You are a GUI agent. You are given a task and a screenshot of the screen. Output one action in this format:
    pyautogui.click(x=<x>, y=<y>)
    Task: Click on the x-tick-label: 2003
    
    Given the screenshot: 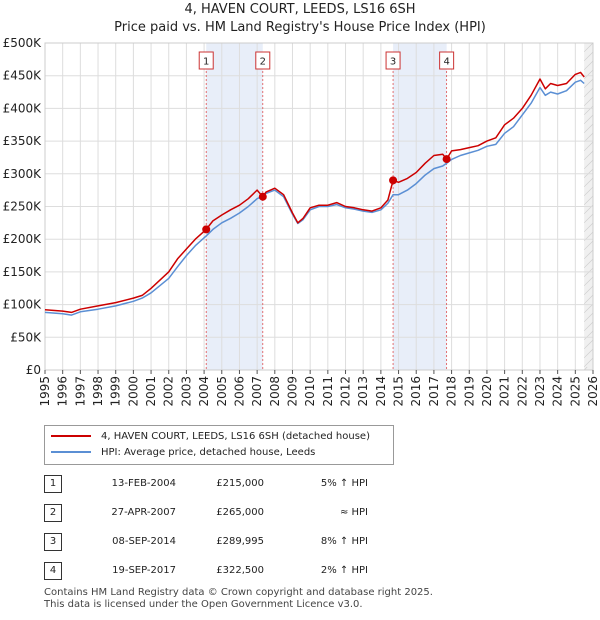 What is the action you would take?
    pyautogui.click(x=186, y=391)
    